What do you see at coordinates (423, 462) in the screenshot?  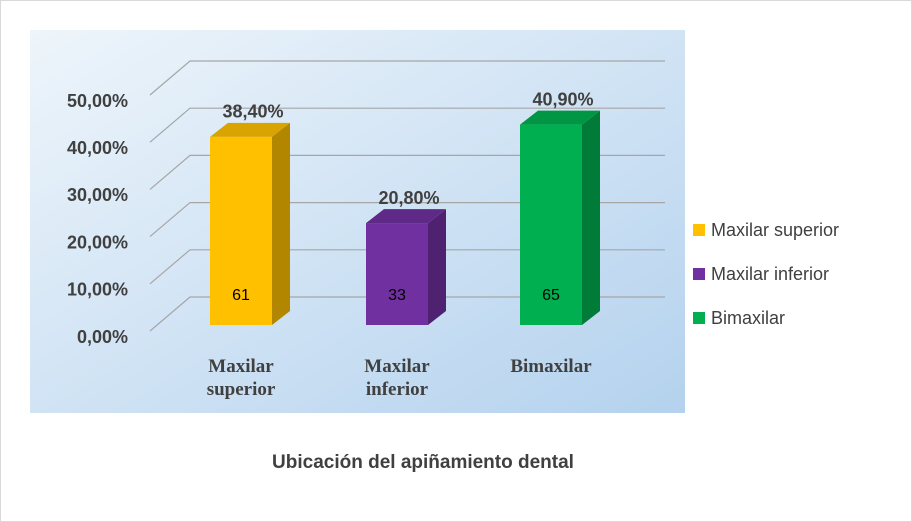 I see `chart-title: Ubicación del apiñamiento dental` at bounding box center [423, 462].